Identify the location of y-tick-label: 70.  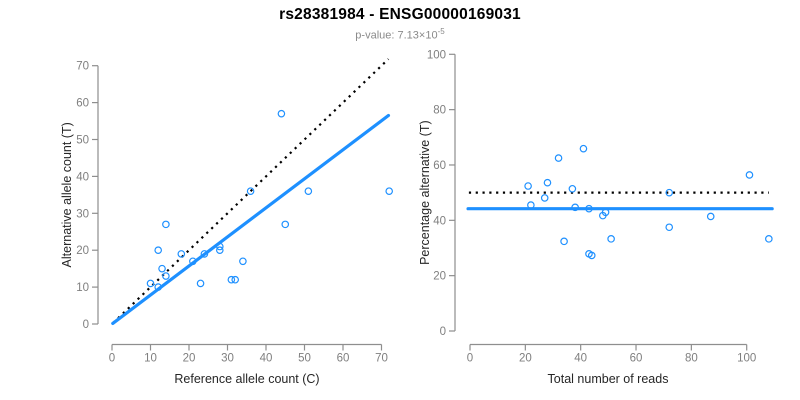
(82, 67).